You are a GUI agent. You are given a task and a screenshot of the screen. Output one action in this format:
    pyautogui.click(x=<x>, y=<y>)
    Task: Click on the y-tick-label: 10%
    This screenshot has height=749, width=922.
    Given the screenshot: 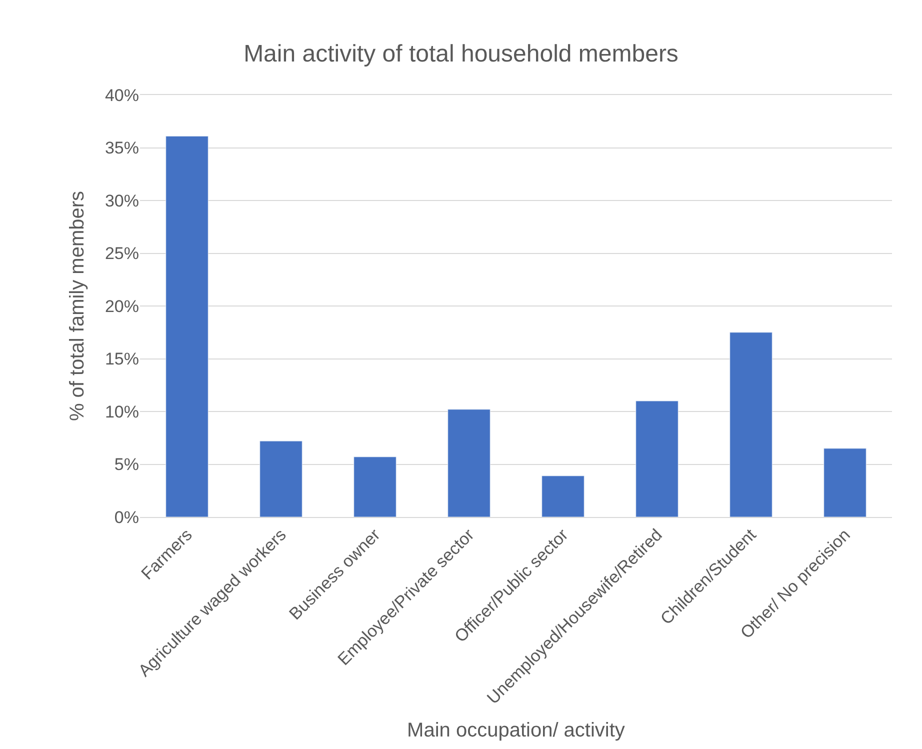 What is the action you would take?
    pyautogui.click(x=121, y=412)
    